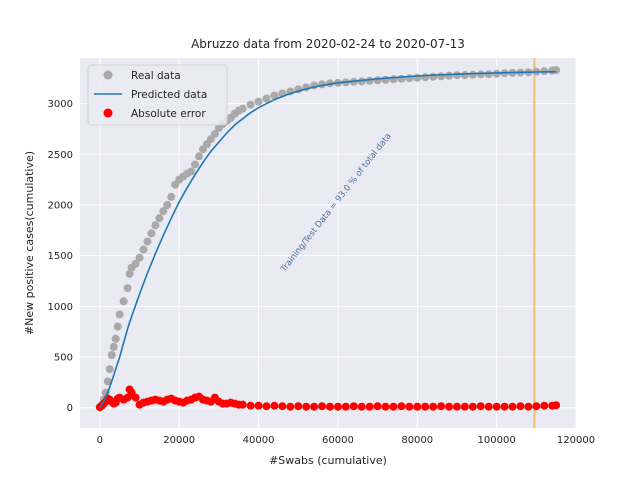 This screenshot has height=480, width=640. What do you see at coordinates (497, 440) in the screenshot?
I see `x-tick-label: 100000` at bounding box center [497, 440].